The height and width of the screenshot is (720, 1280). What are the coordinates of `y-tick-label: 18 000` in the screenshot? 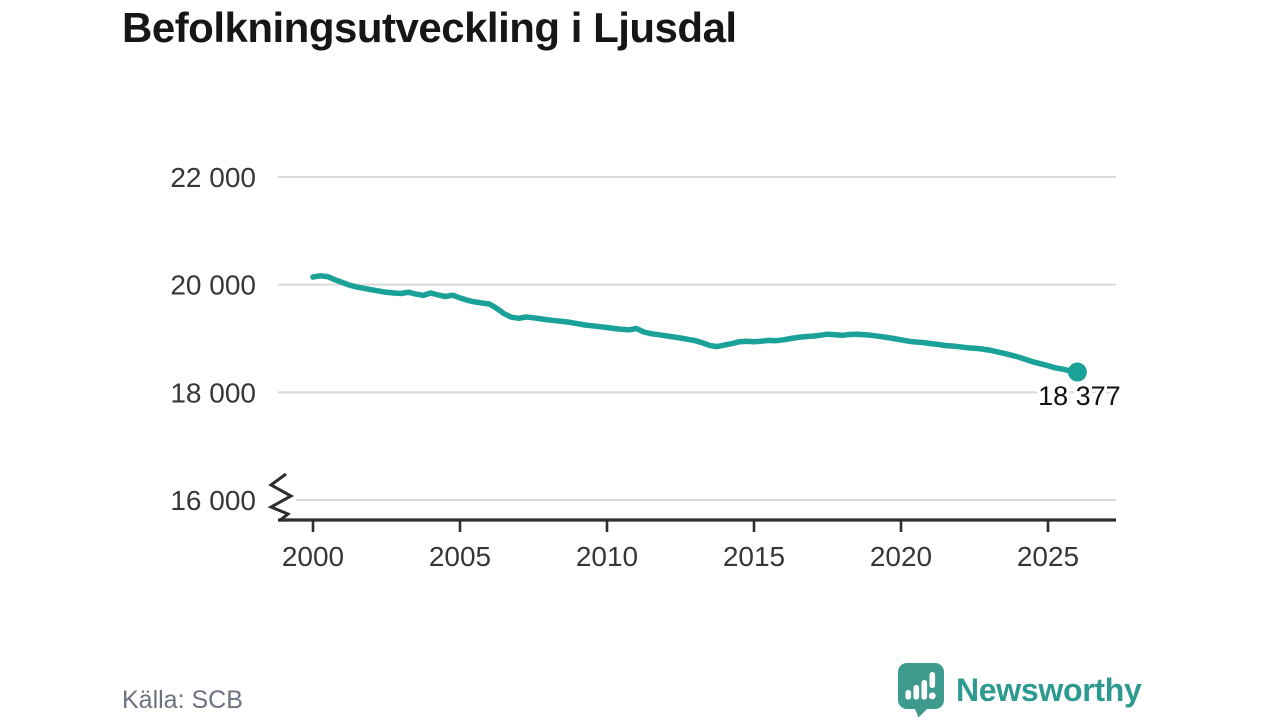 It's located at (213, 392).